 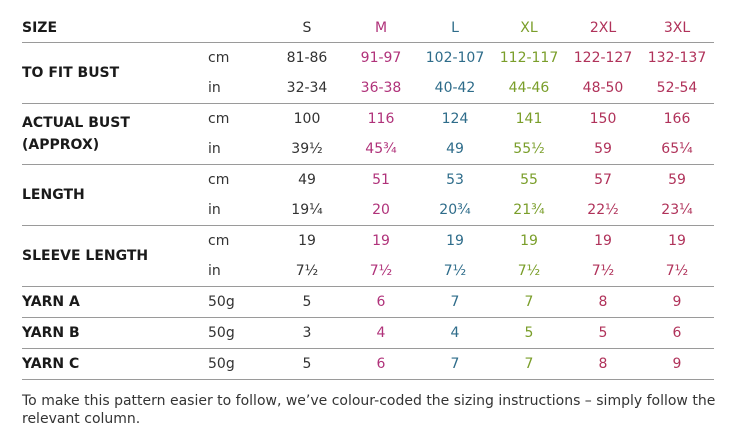 I want to click on value-cell: 3, so click(x=307, y=333).